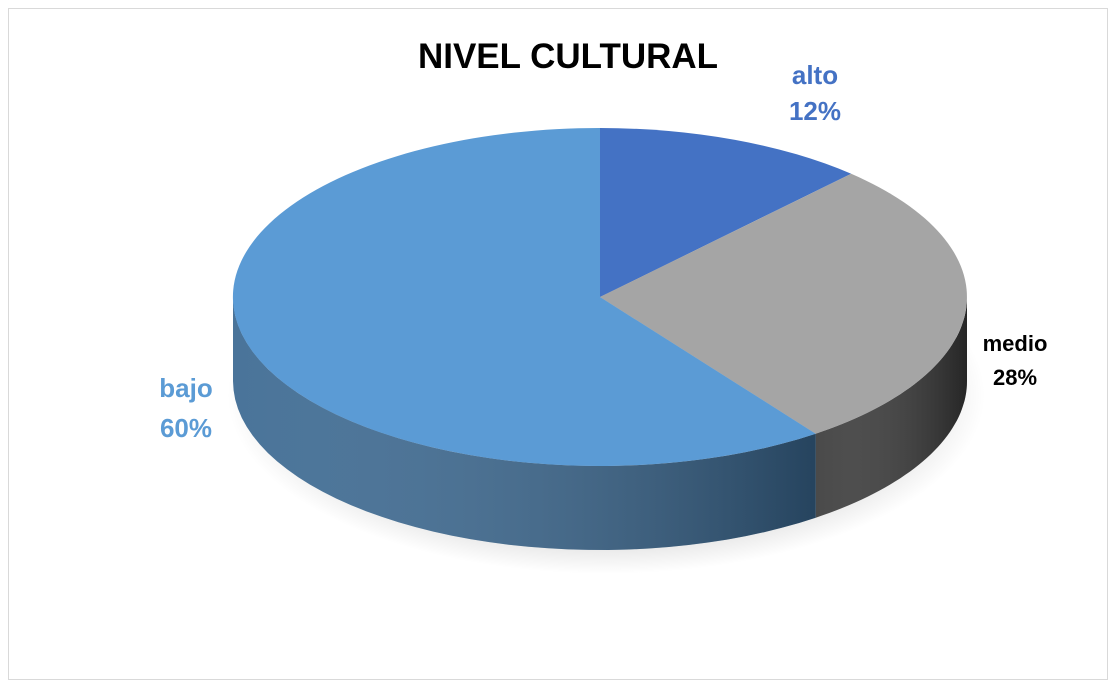  Describe the element at coordinates (1015, 377) in the screenshot. I see `data-label-medio-value: 28%` at that location.